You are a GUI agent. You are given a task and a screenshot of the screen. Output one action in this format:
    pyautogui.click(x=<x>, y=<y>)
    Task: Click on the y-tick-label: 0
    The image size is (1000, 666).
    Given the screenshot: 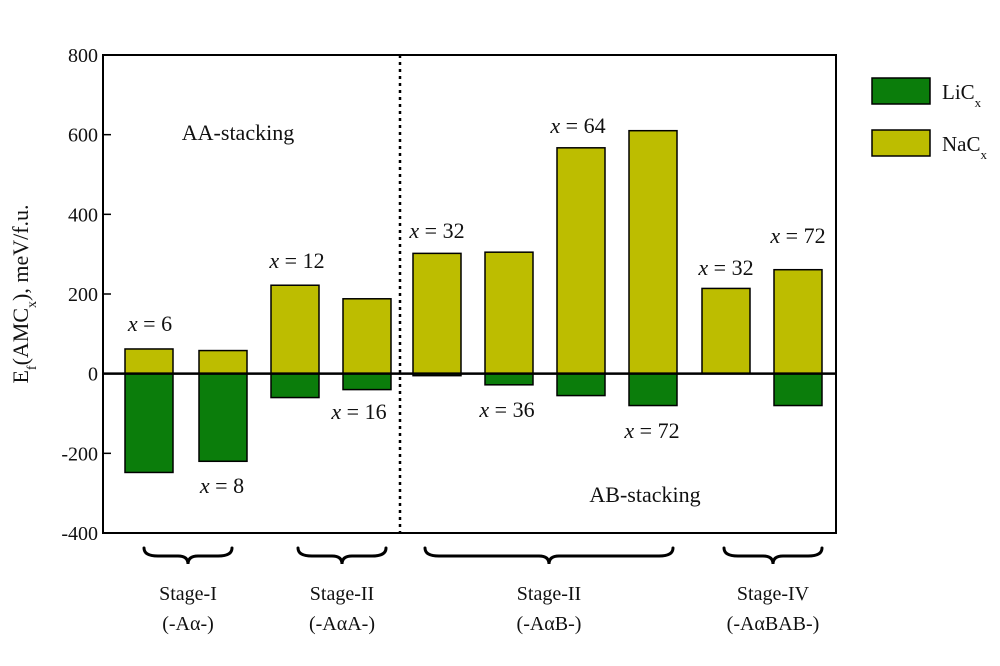 What is the action you would take?
    pyautogui.click(x=93, y=375)
    